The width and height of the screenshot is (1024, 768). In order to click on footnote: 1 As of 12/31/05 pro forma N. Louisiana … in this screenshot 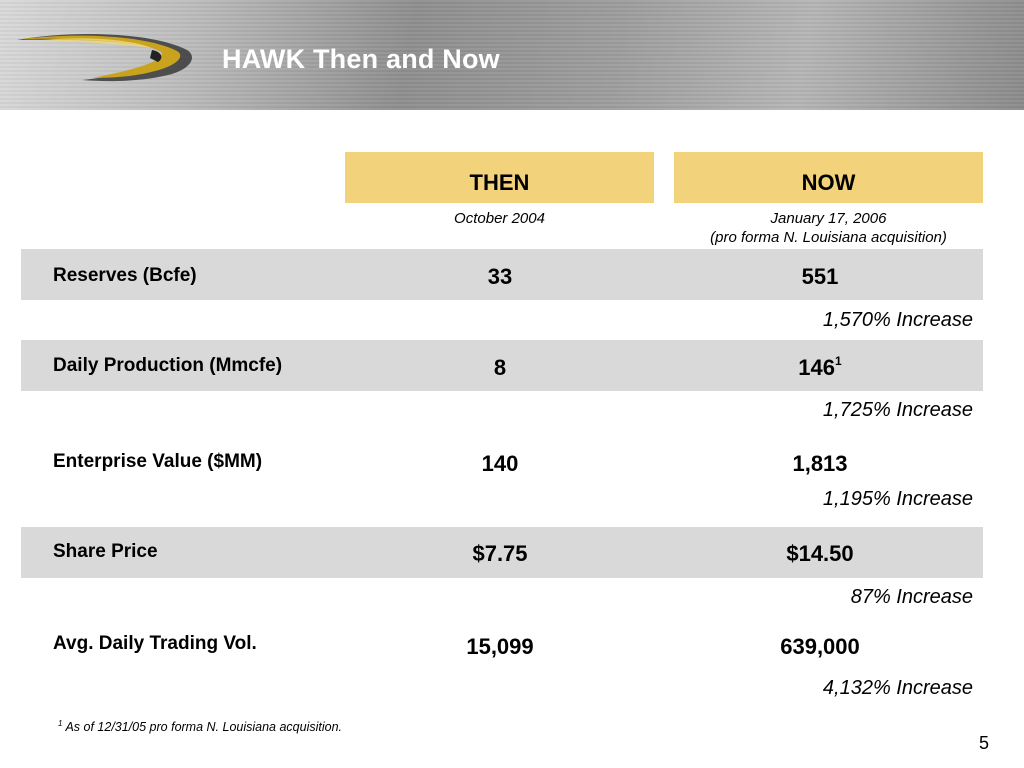, I will do `click(200, 726)`.